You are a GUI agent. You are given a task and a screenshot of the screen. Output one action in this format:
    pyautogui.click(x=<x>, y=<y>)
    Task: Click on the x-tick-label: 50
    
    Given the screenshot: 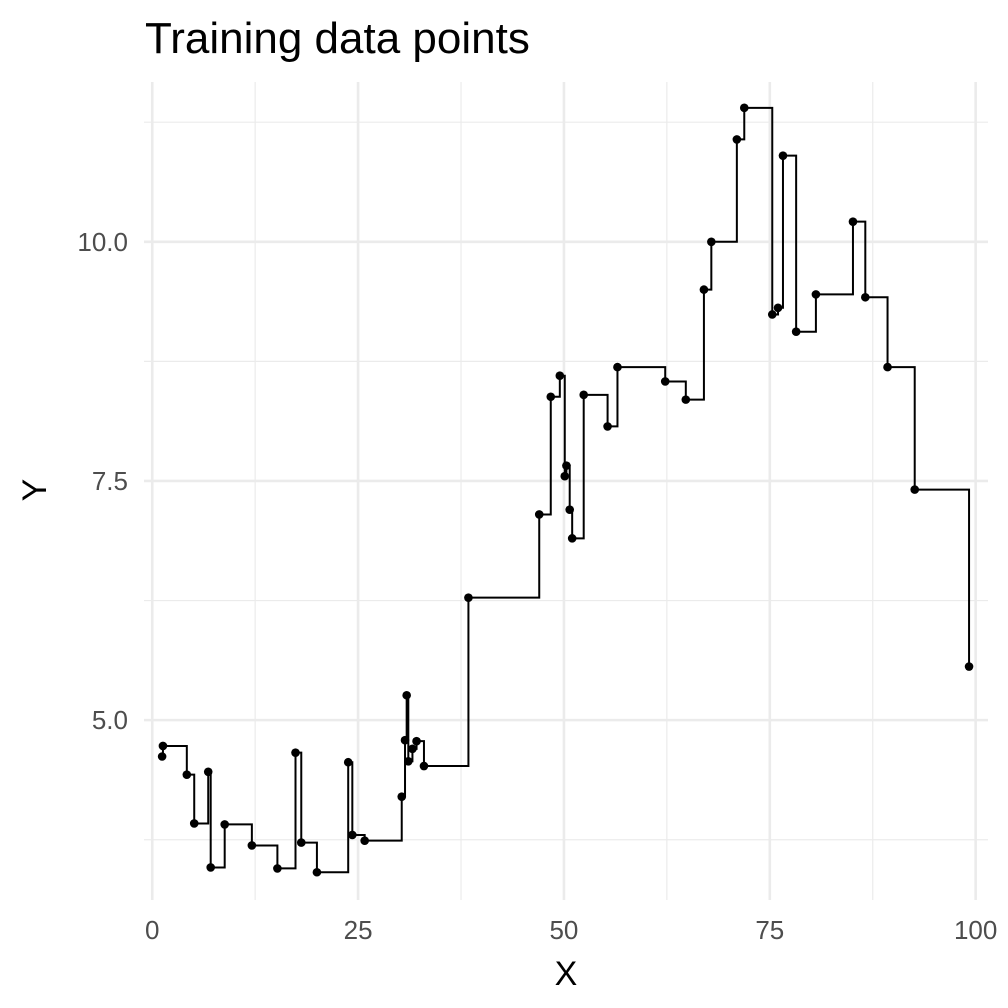 What is the action you would take?
    pyautogui.click(x=563, y=930)
    